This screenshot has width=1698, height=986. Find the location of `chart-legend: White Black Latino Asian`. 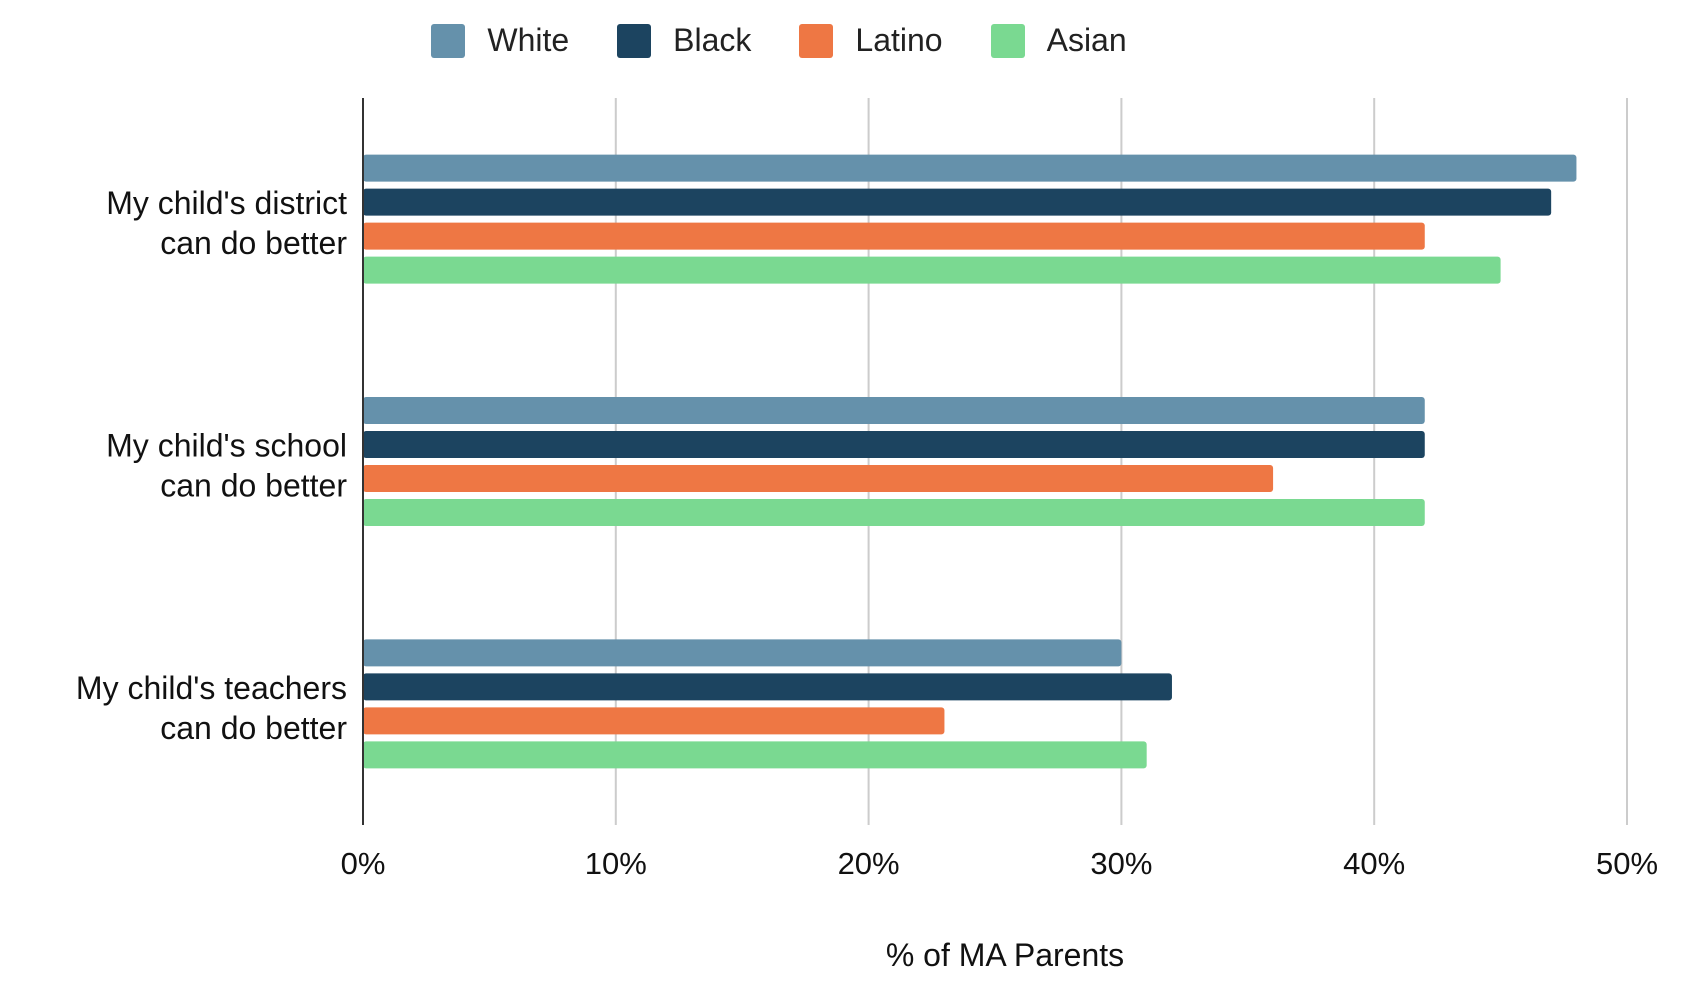

chart-legend: White Black Latino Asian is located at coordinates (849, 40).